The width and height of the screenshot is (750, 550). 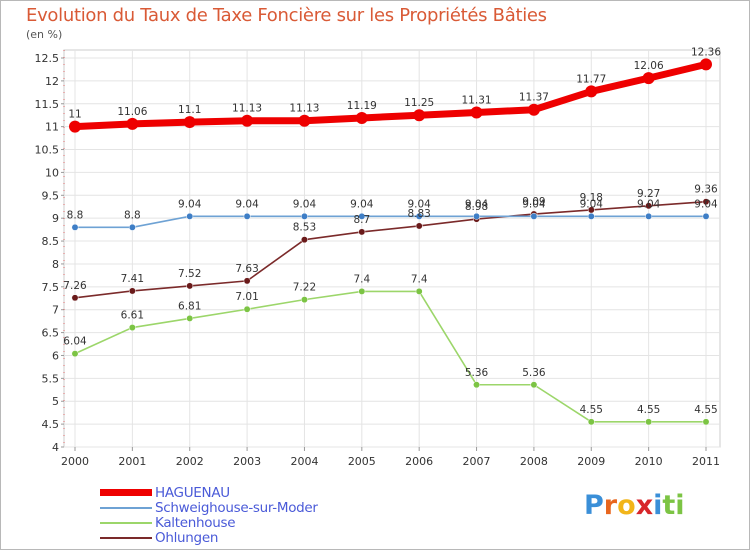 I want to click on data-label-ohlungen: 8.98, so click(x=476, y=207).